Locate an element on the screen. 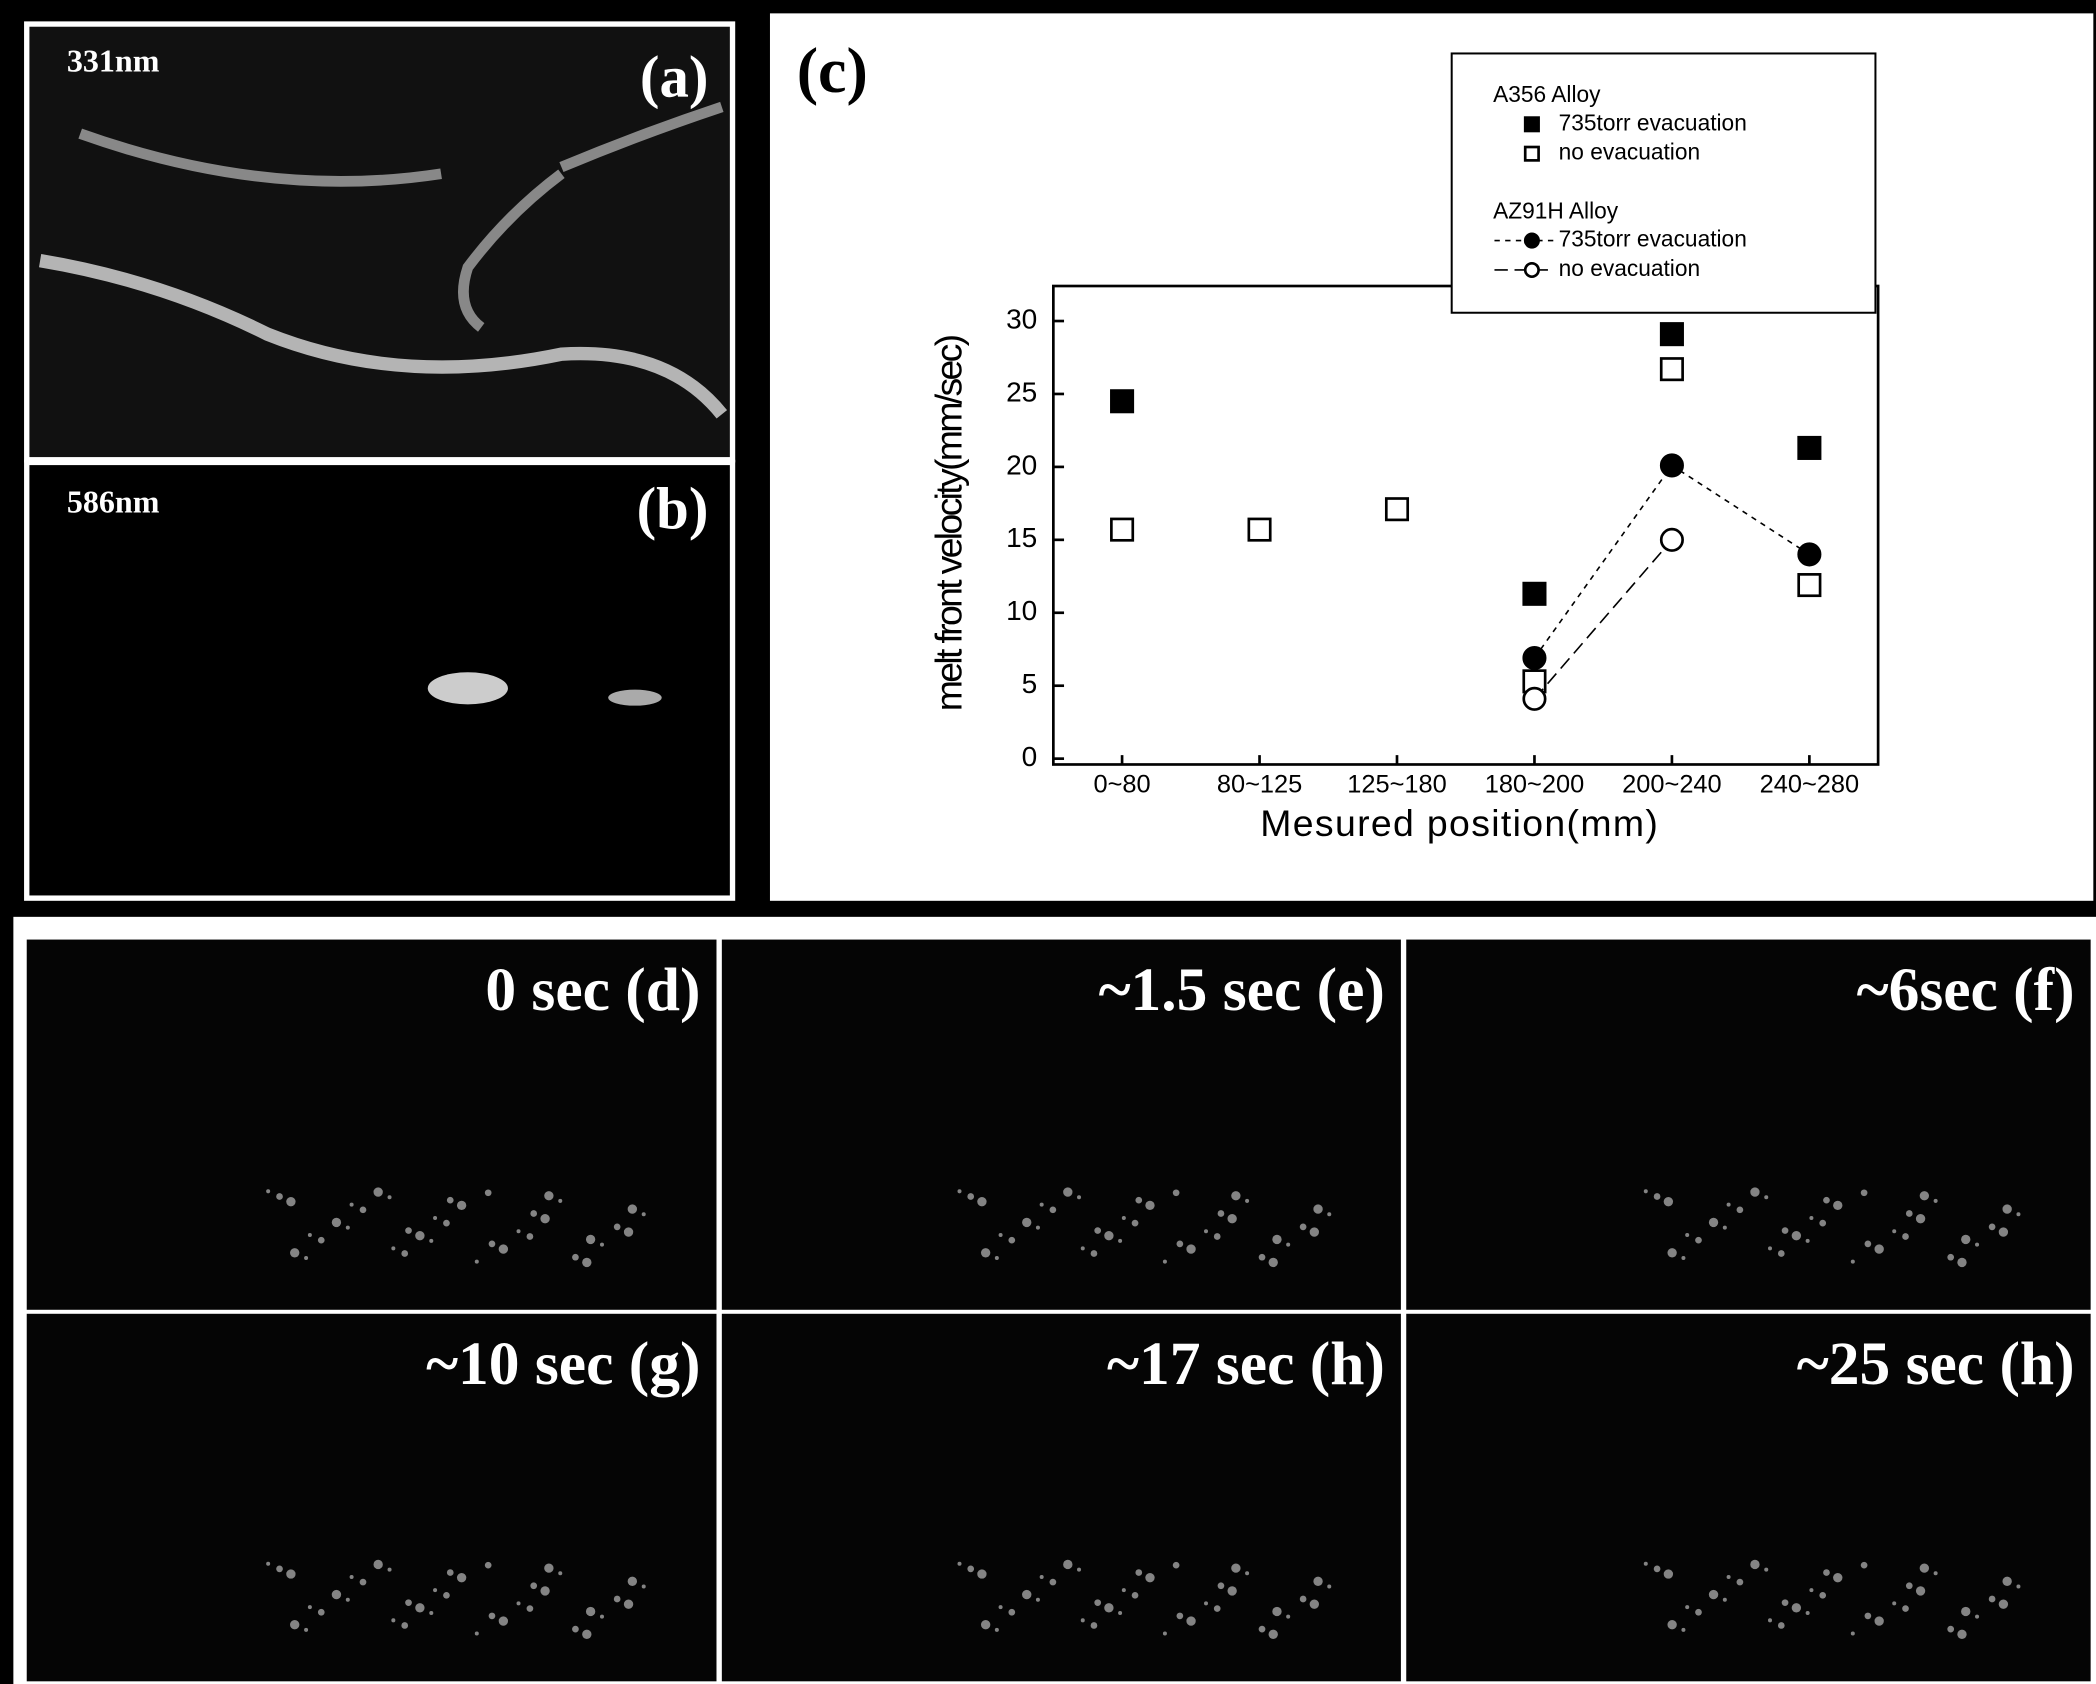  frame-label: 0 sec (d) is located at coordinates (592, 990).